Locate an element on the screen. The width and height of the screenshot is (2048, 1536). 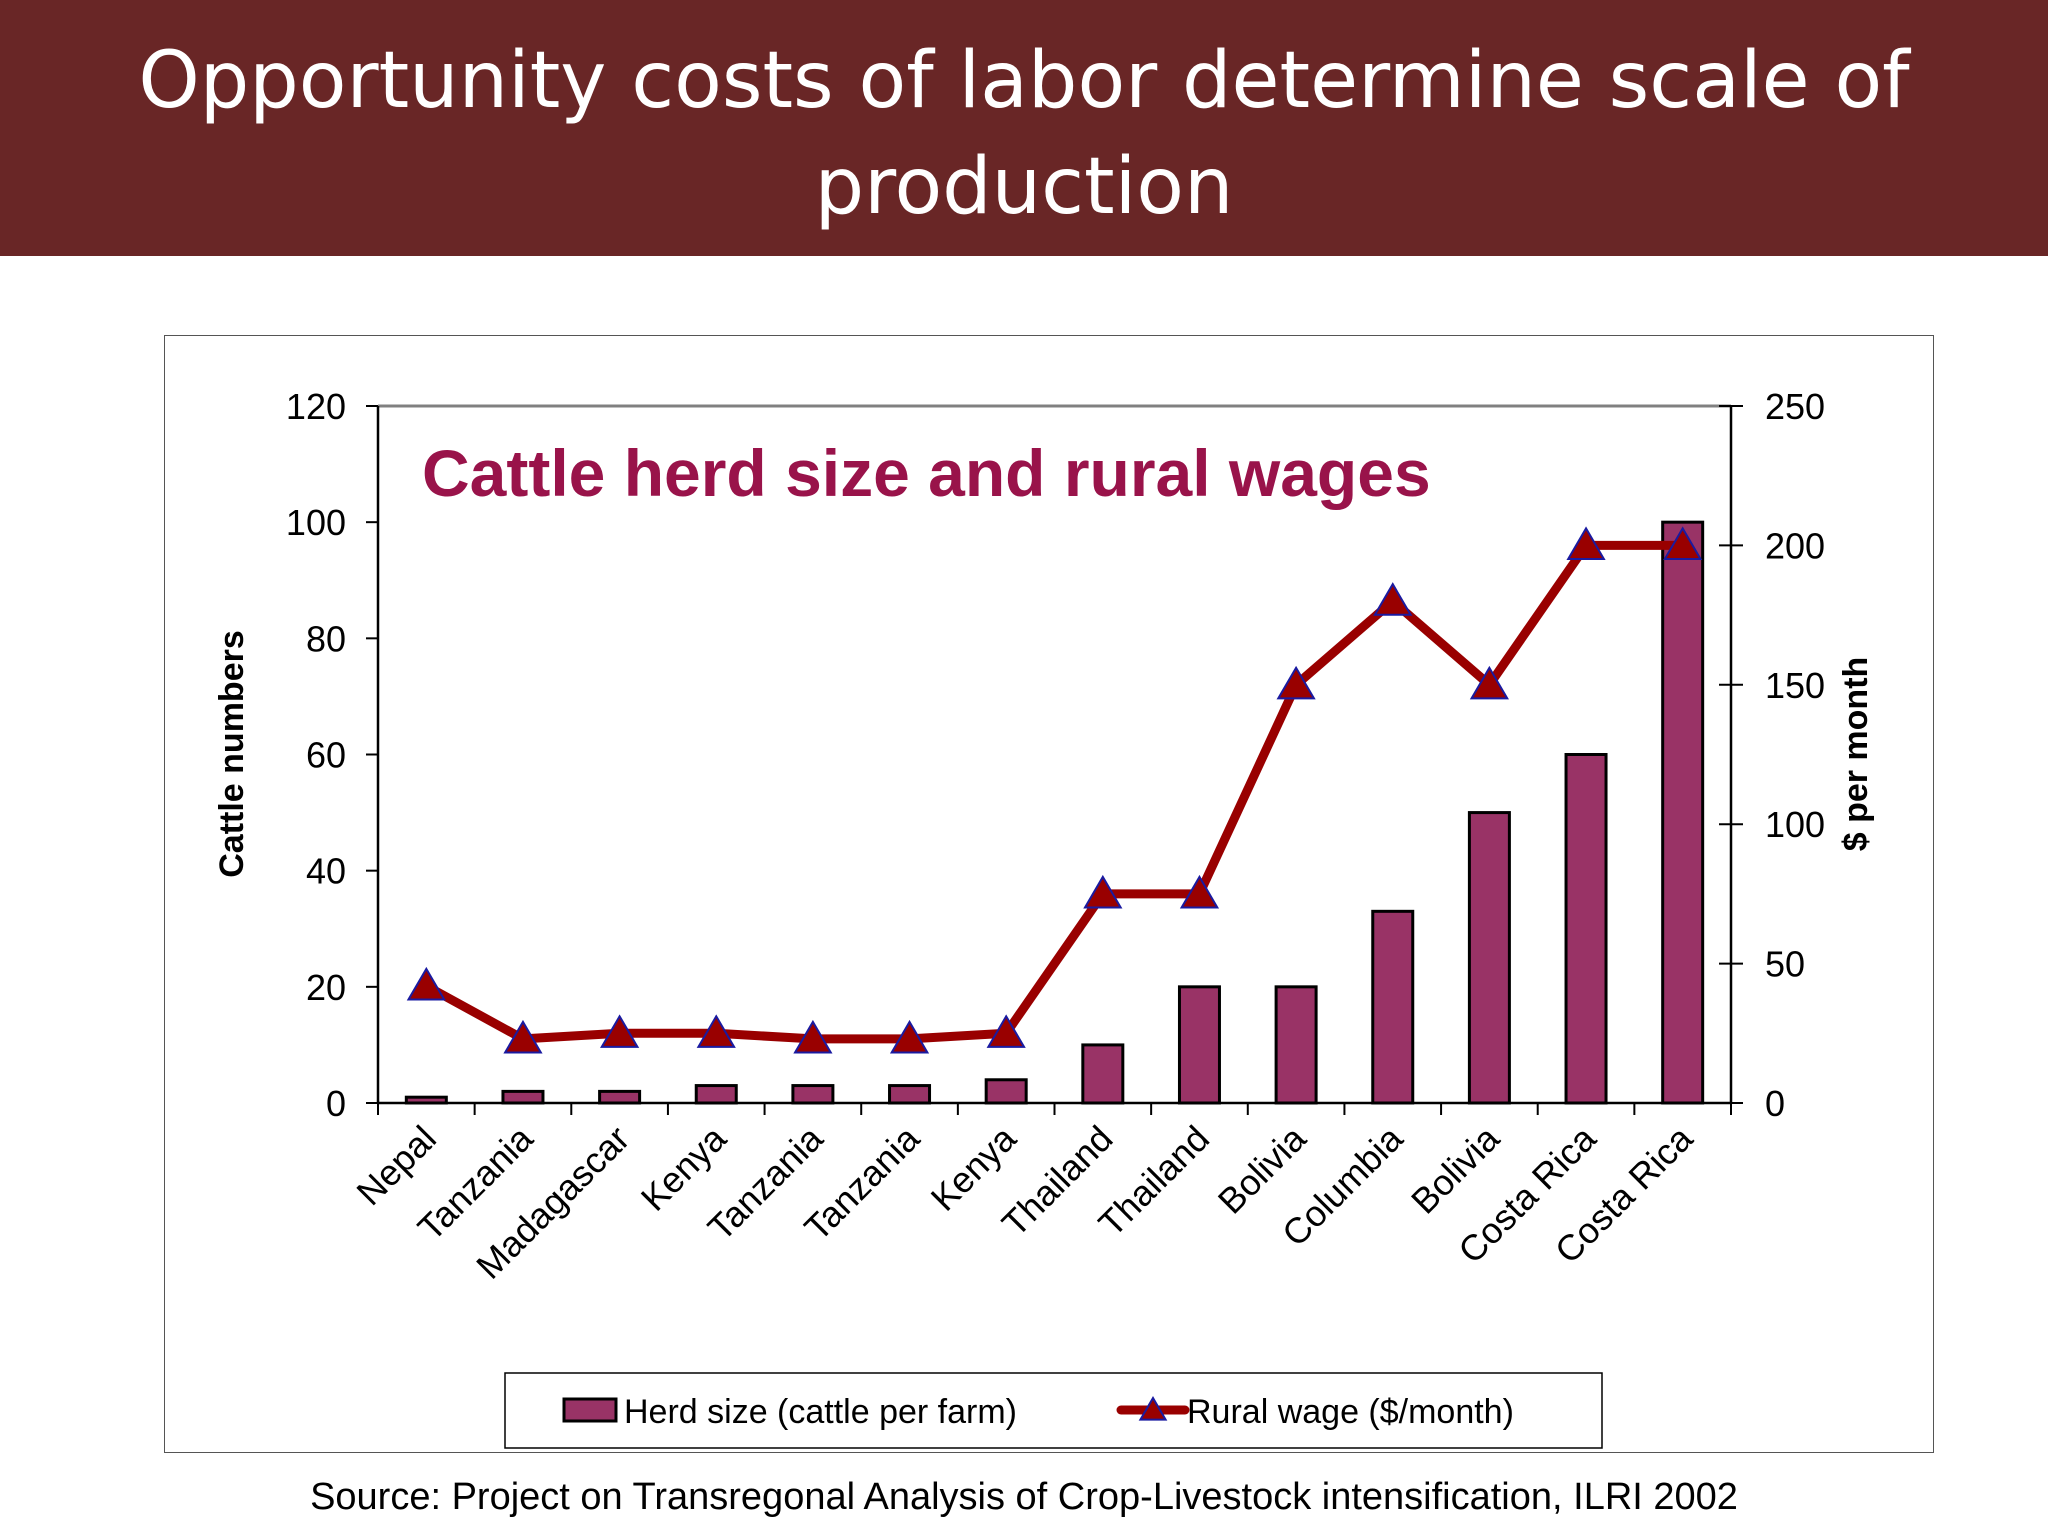
y2-tick-label: 150 is located at coordinates (1795, 685).